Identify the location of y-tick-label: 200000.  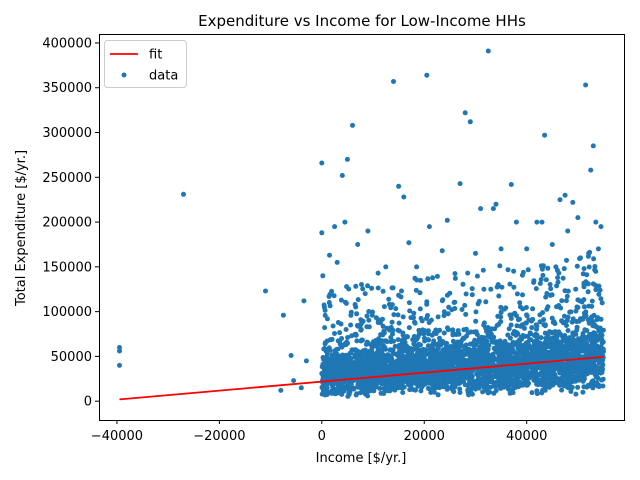
(67, 223).